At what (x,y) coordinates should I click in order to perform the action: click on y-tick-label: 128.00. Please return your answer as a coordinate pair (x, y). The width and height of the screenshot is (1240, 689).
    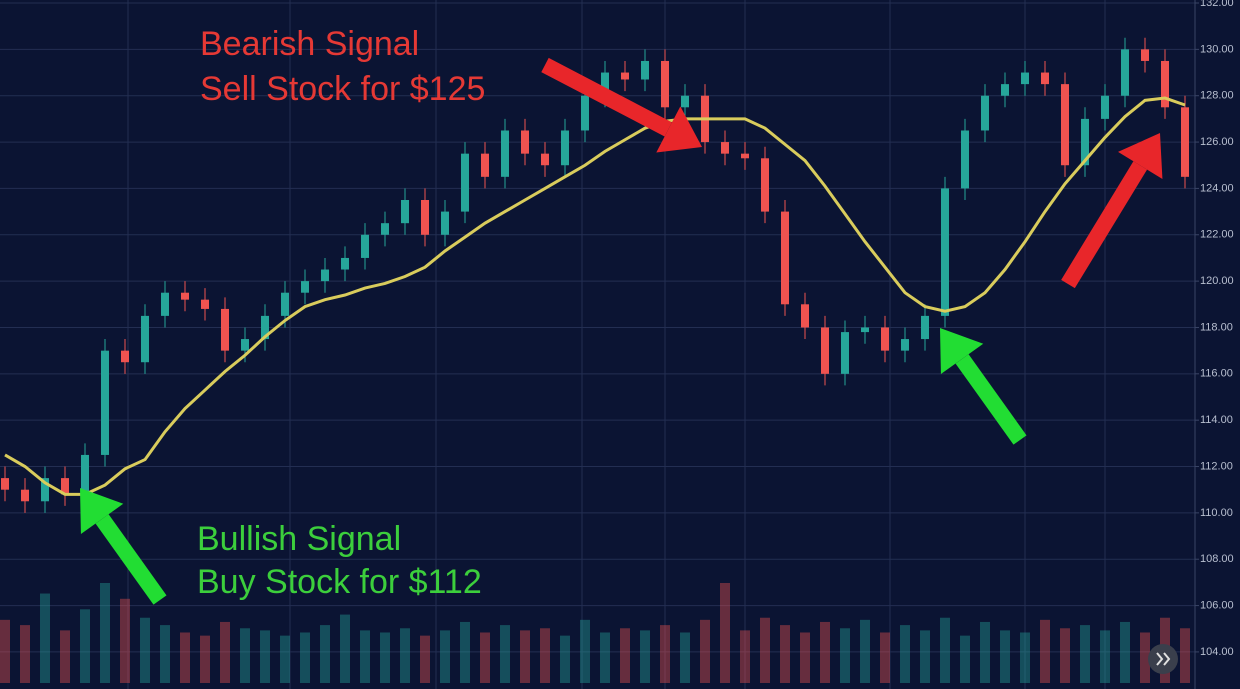
    Looking at the image, I should click on (1217, 96).